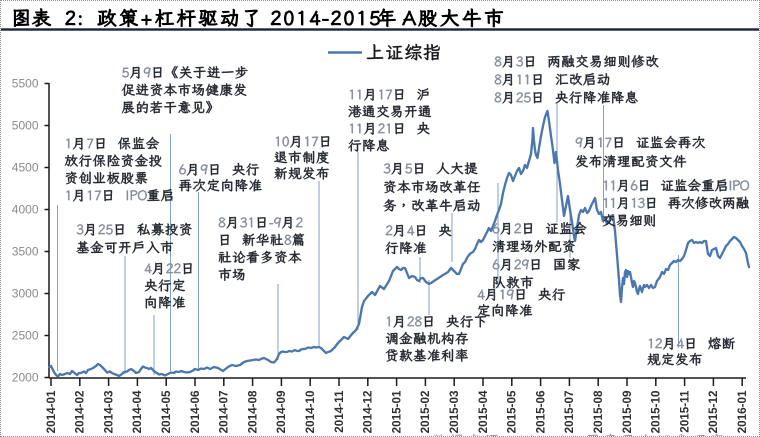 The height and width of the screenshot is (437, 760). What do you see at coordinates (25, 210) in the screenshot?
I see `svg-text: 4000` at bounding box center [25, 210].